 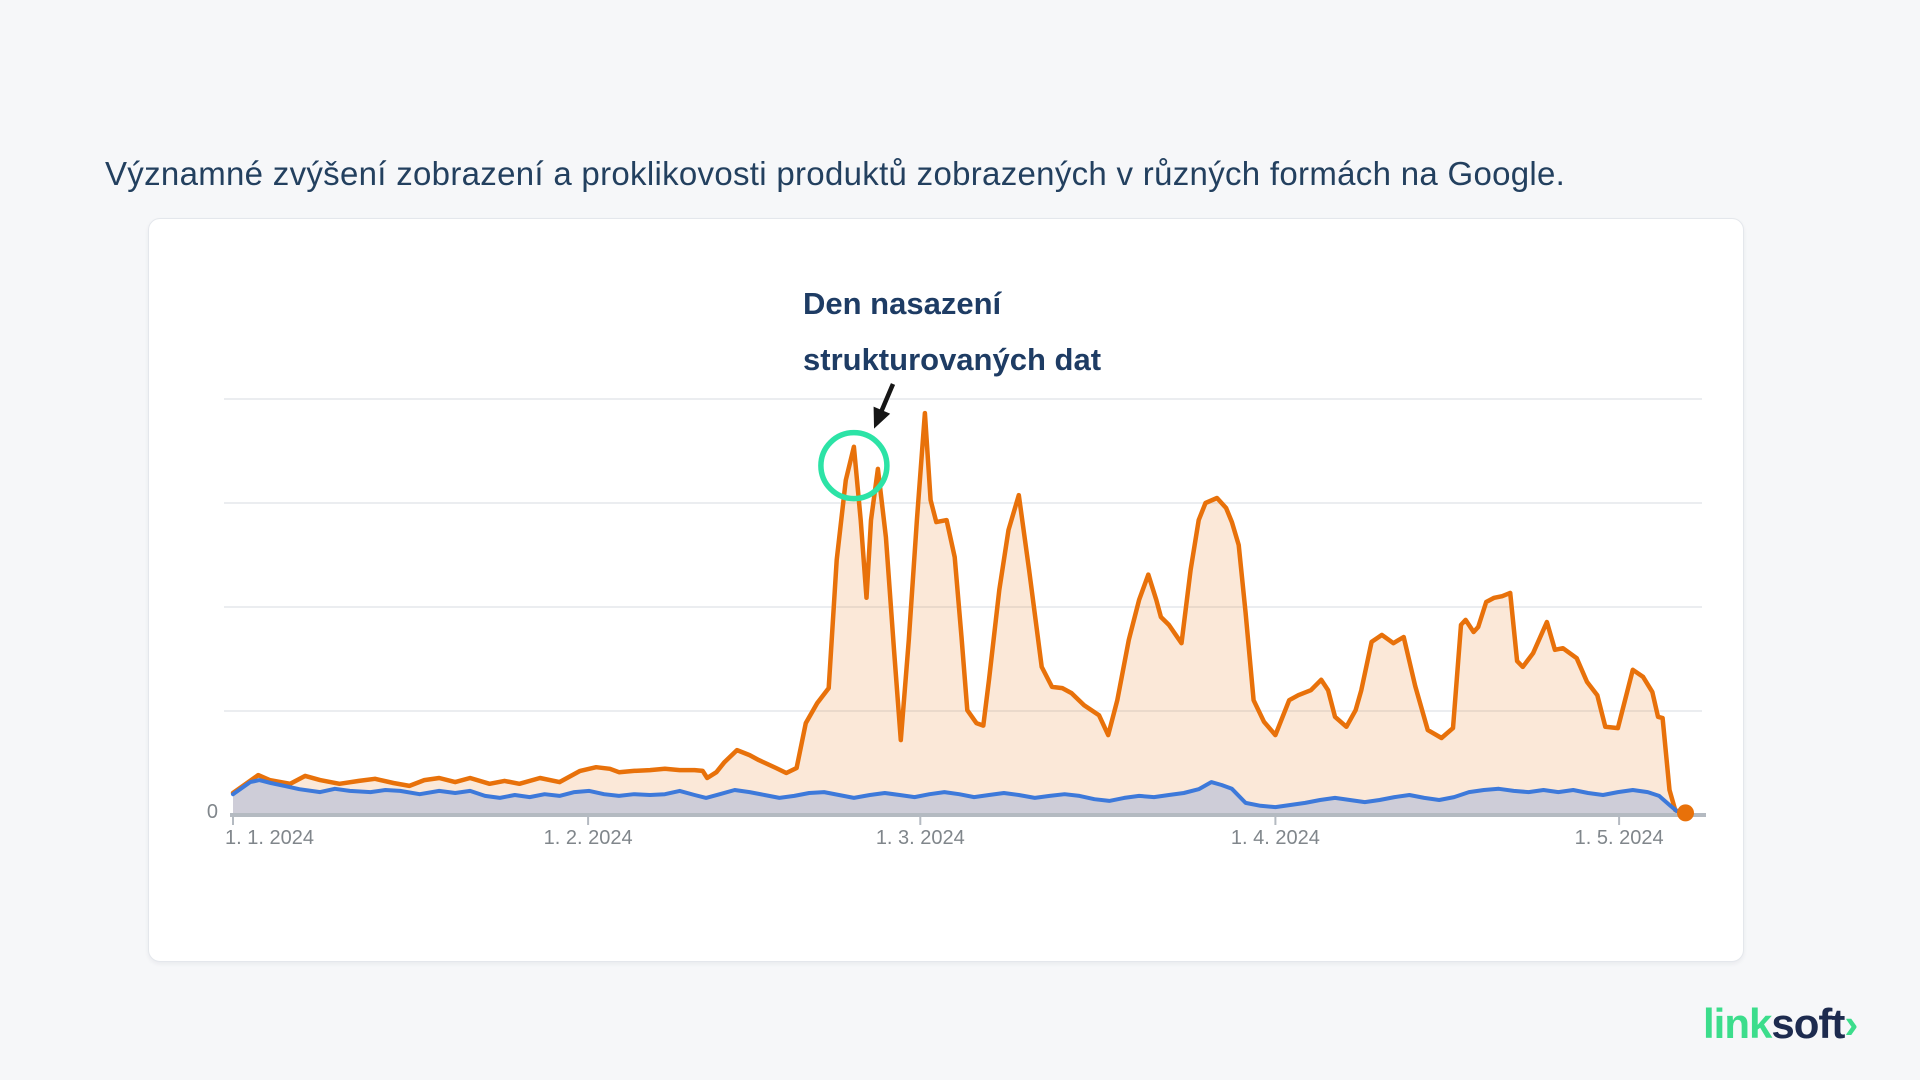 I want to click on chart-annotation: Den nasazení strukturovaných dat, so click(x=952, y=332).